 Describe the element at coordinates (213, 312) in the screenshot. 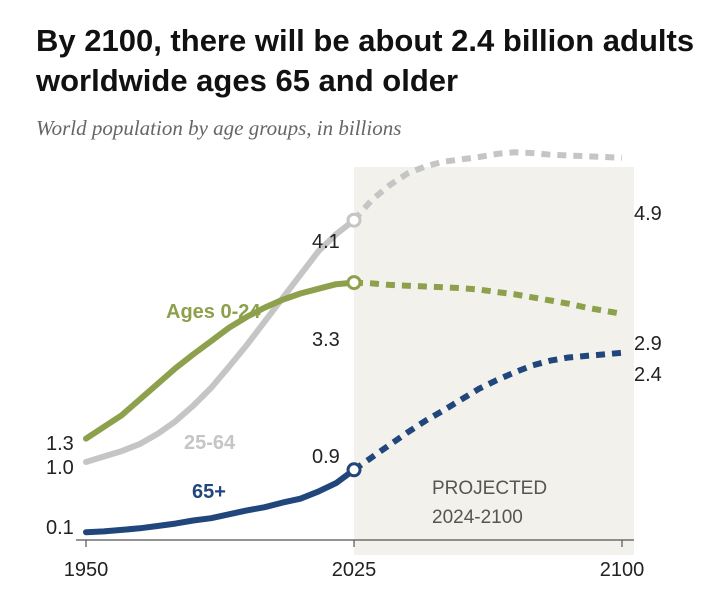

I see `series-label-ages-0-24: Ages 0-24` at that location.